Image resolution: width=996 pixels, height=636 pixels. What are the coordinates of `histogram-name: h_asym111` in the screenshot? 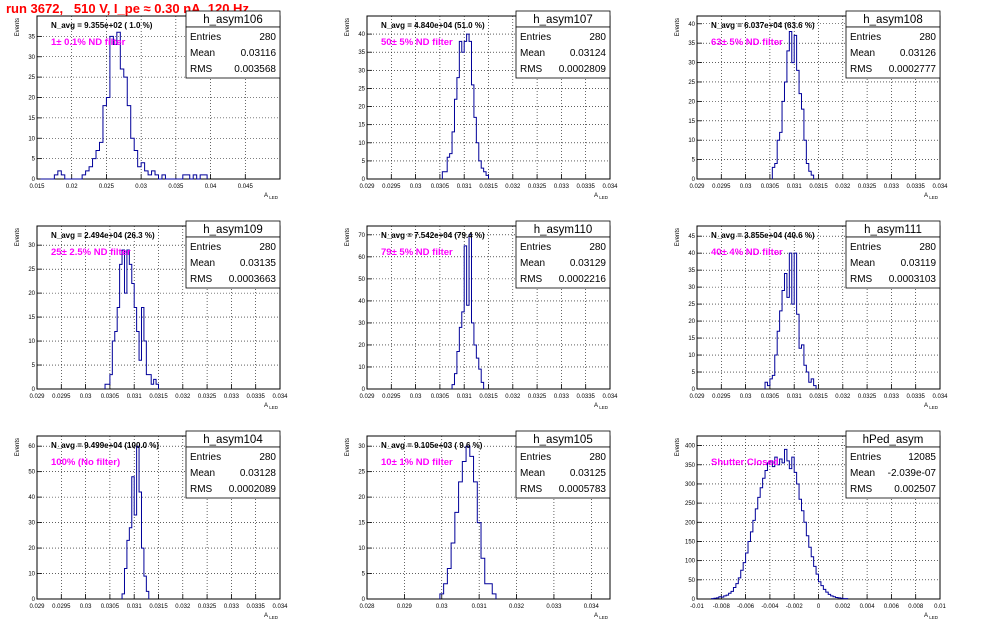 It's located at (893, 230).